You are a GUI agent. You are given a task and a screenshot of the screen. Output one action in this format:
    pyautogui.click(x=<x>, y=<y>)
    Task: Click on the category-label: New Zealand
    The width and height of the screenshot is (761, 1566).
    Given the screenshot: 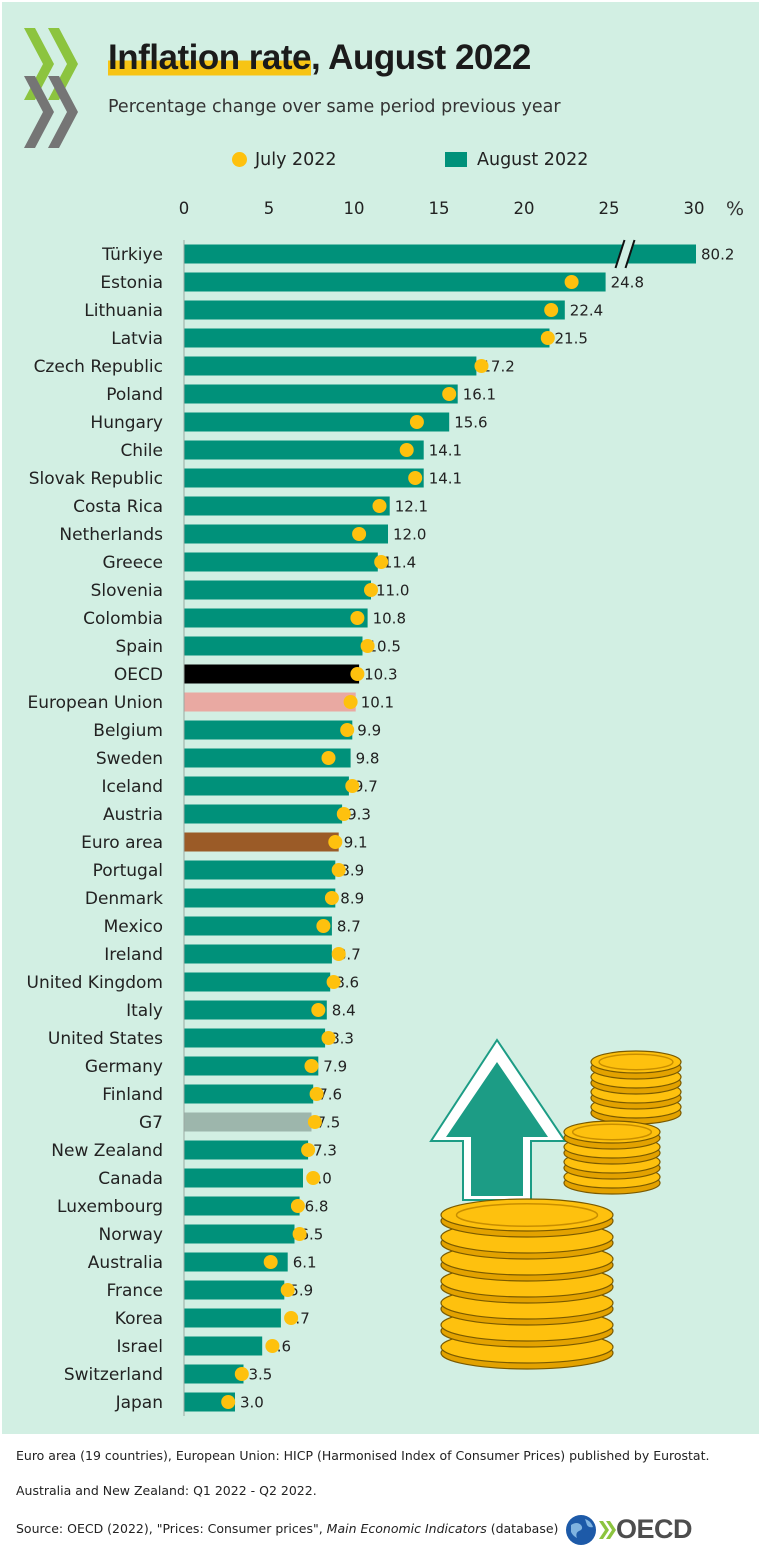 What is the action you would take?
    pyautogui.click(x=107, y=1151)
    